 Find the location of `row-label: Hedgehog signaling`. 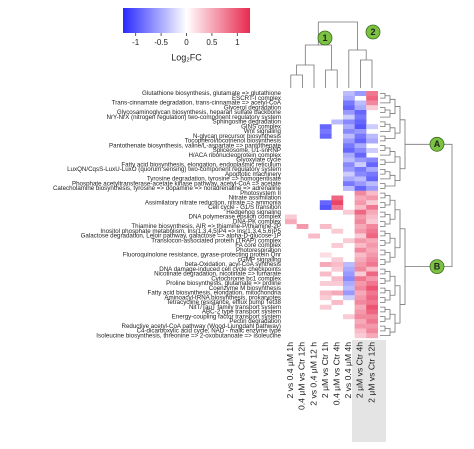

row-label: Hedgehog signaling is located at coordinates (253, 212).